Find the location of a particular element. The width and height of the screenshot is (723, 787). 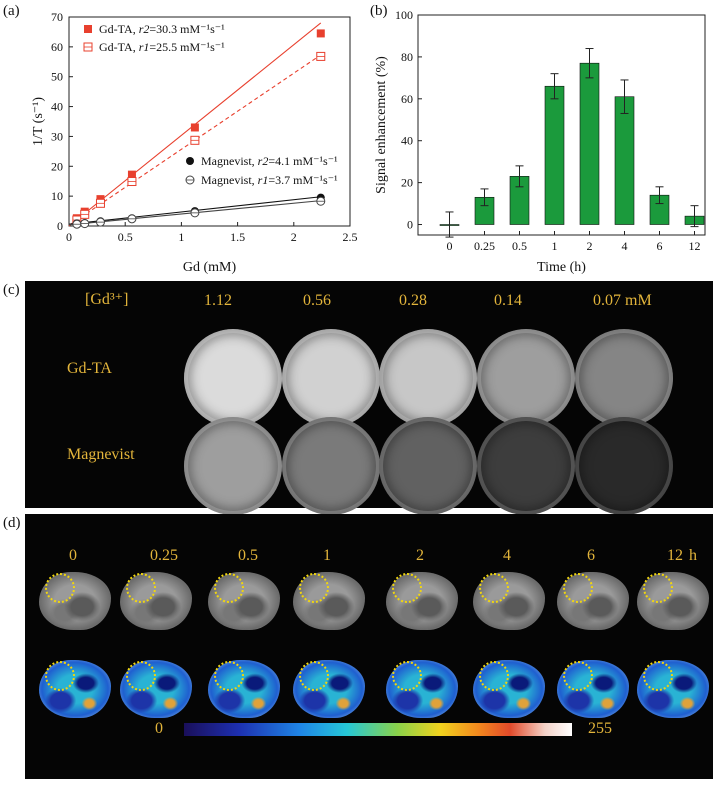

concentration-label: 0.07 mM is located at coordinates (622, 300).